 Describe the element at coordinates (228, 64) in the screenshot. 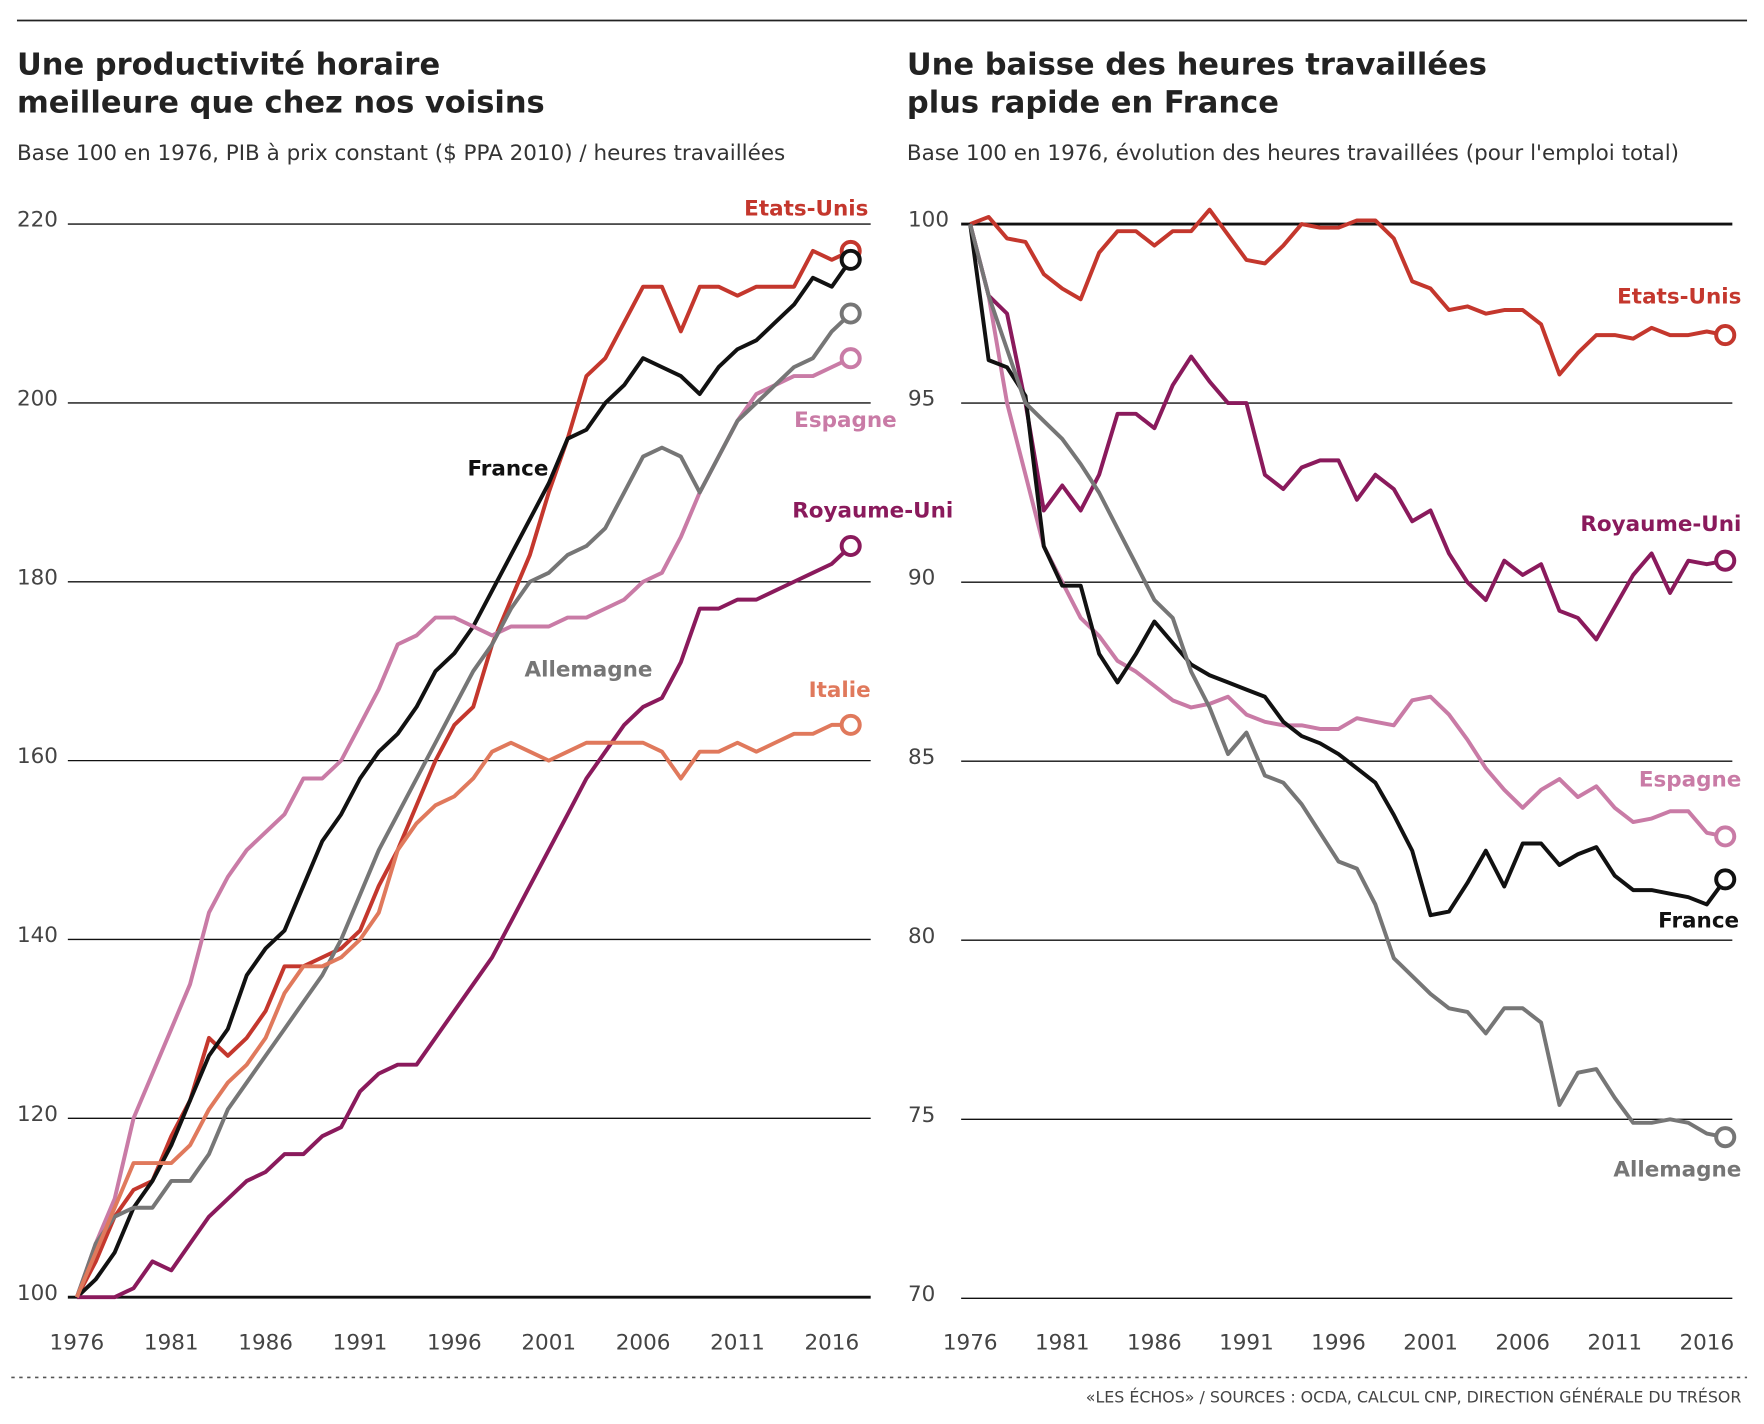

I see `chart-title: Une productivité horaire` at that location.